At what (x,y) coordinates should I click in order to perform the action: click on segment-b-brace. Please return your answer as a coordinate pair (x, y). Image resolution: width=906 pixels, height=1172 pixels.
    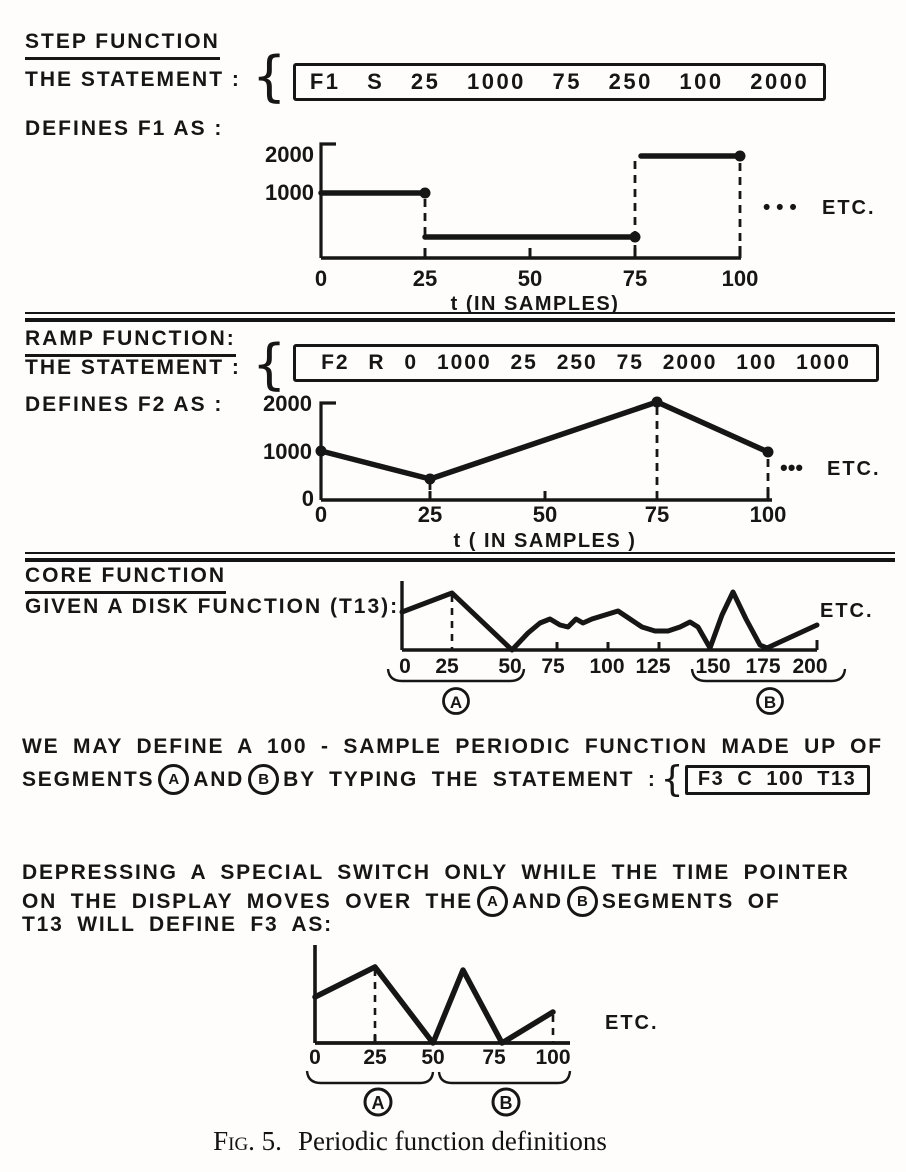
    Looking at the image, I should click on (768, 675).